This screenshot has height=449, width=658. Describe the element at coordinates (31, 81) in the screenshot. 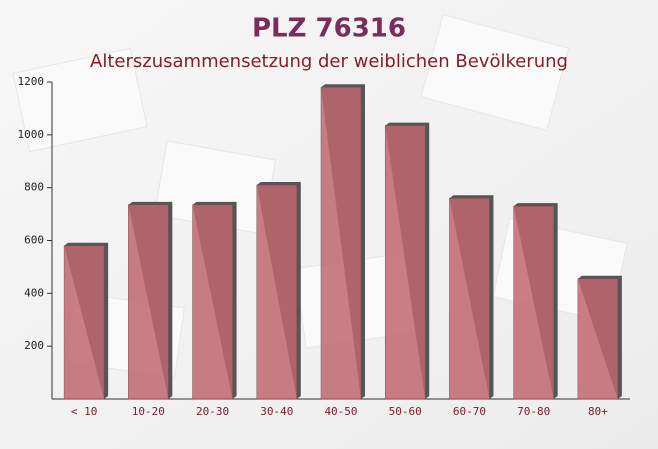

I see `y-tick-label: 1200` at that location.